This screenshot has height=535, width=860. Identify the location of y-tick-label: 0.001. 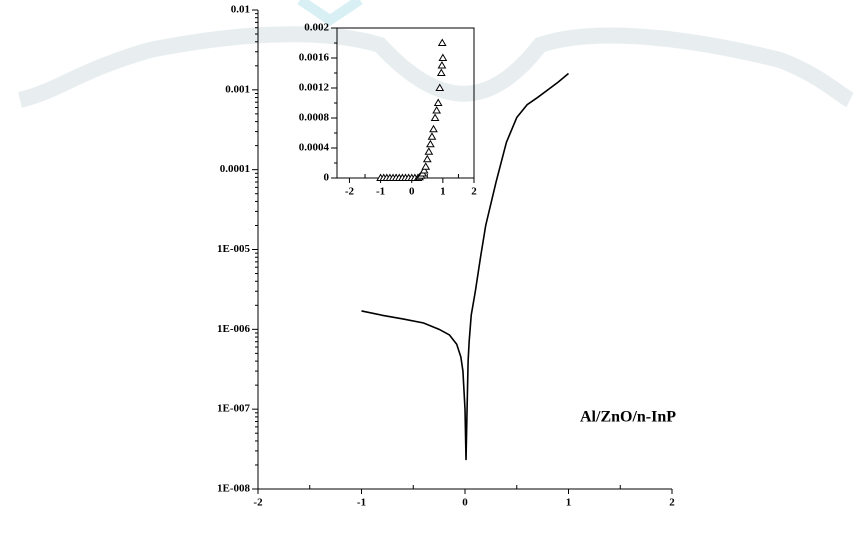
(237, 89).